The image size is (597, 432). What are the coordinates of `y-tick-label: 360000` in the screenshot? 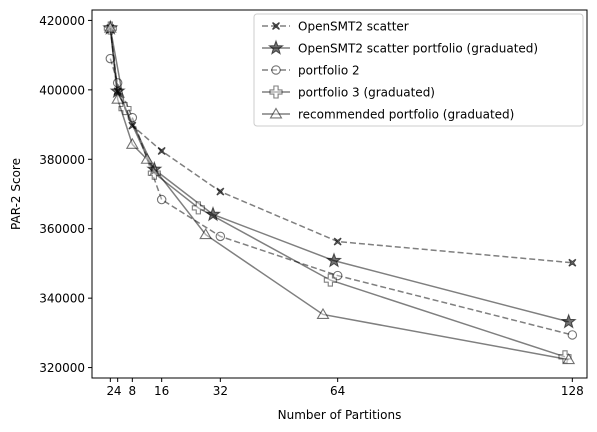 It's located at (62, 229).